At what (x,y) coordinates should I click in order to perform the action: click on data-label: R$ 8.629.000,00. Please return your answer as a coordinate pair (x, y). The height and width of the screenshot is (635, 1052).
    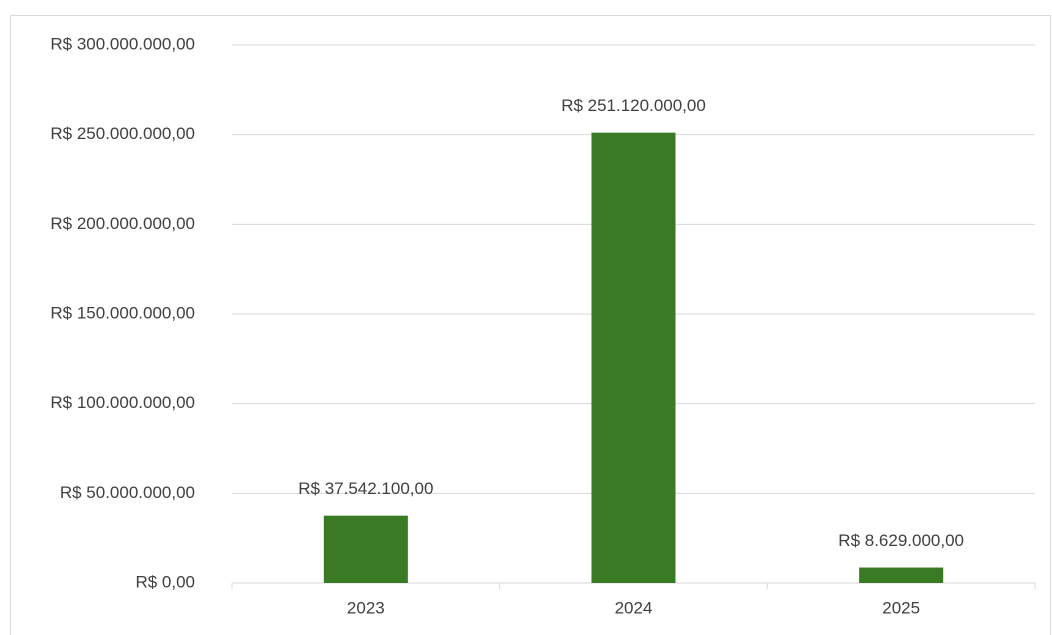
    Looking at the image, I should click on (901, 540).